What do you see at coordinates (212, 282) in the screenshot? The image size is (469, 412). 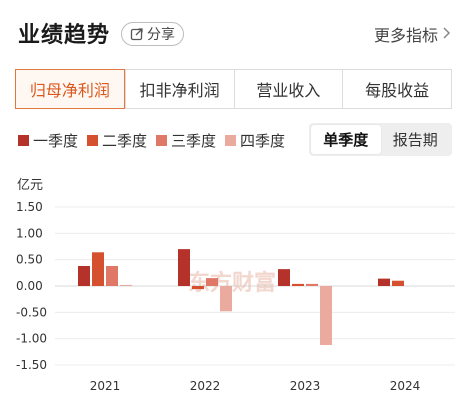 I see `bar-2022-q3` at bounding box center [212, 282].